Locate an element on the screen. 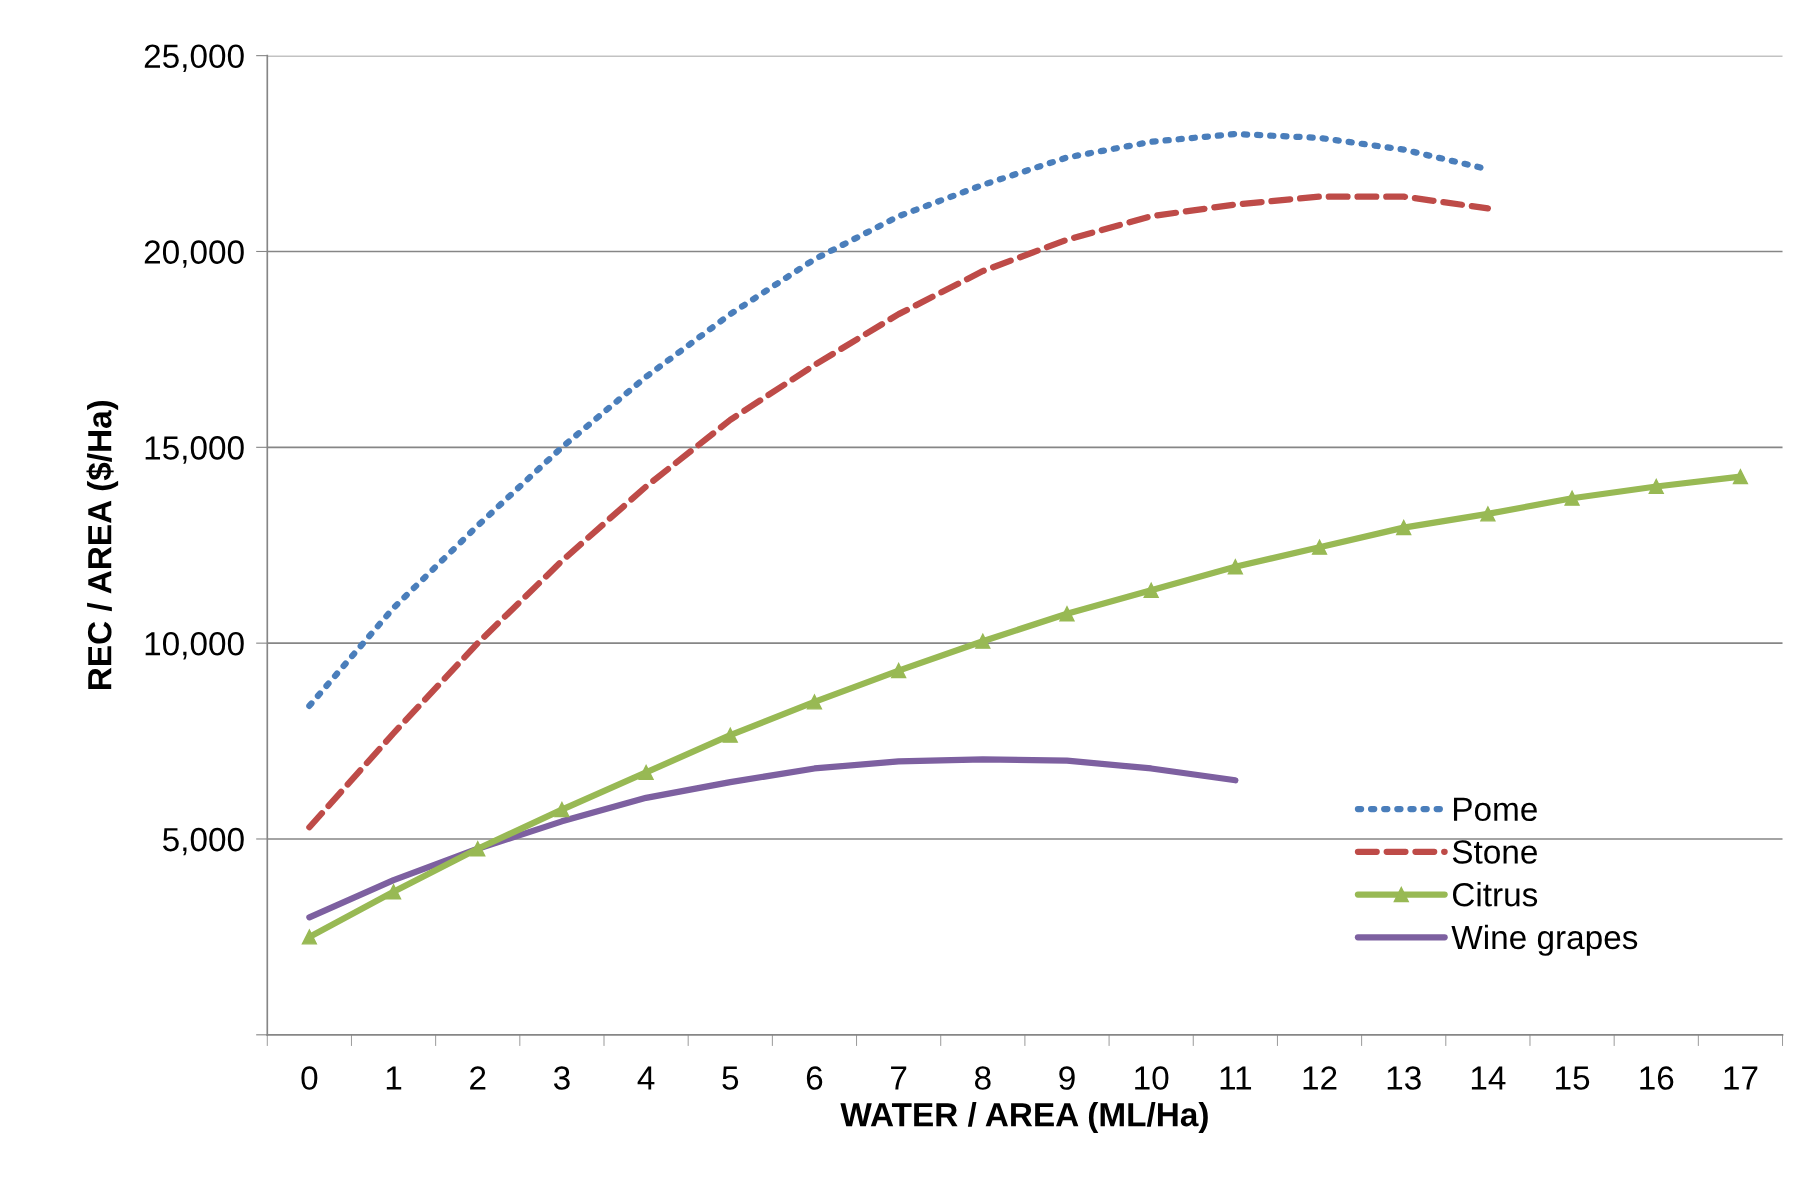 Image resolution: width=1806 pixels, height=1184 pixels. y-axis-title: REC / AREA ($/Ha) is located at coordinates (102, 544).